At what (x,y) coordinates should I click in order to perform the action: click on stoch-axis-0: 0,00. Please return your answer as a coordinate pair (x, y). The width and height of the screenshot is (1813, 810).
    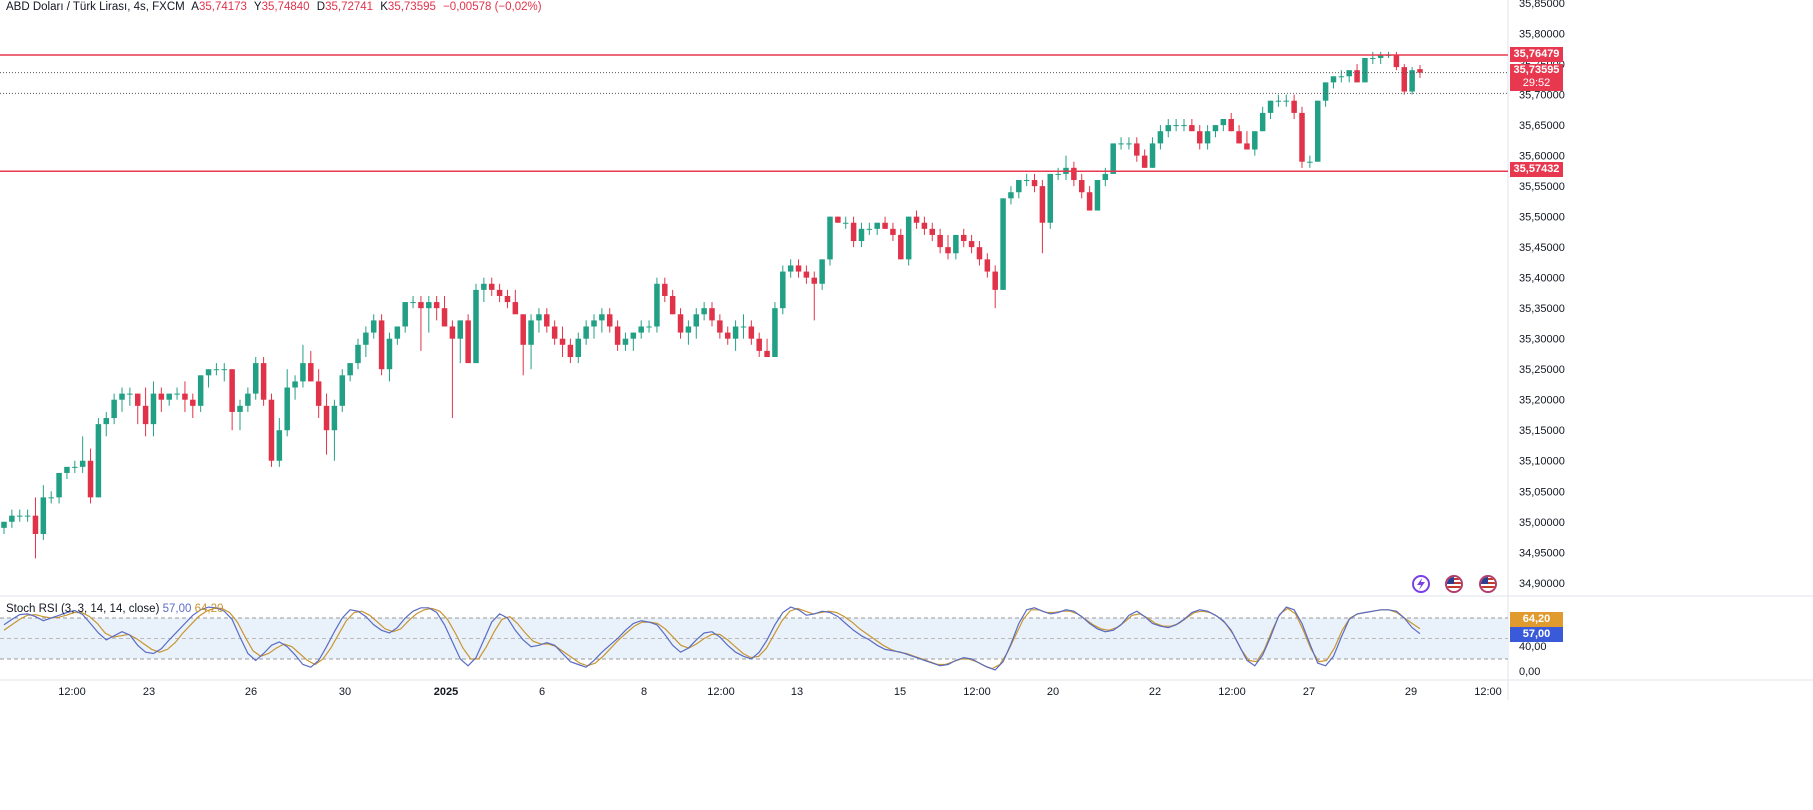
    Looking at the image, I should click on (1530, 672).